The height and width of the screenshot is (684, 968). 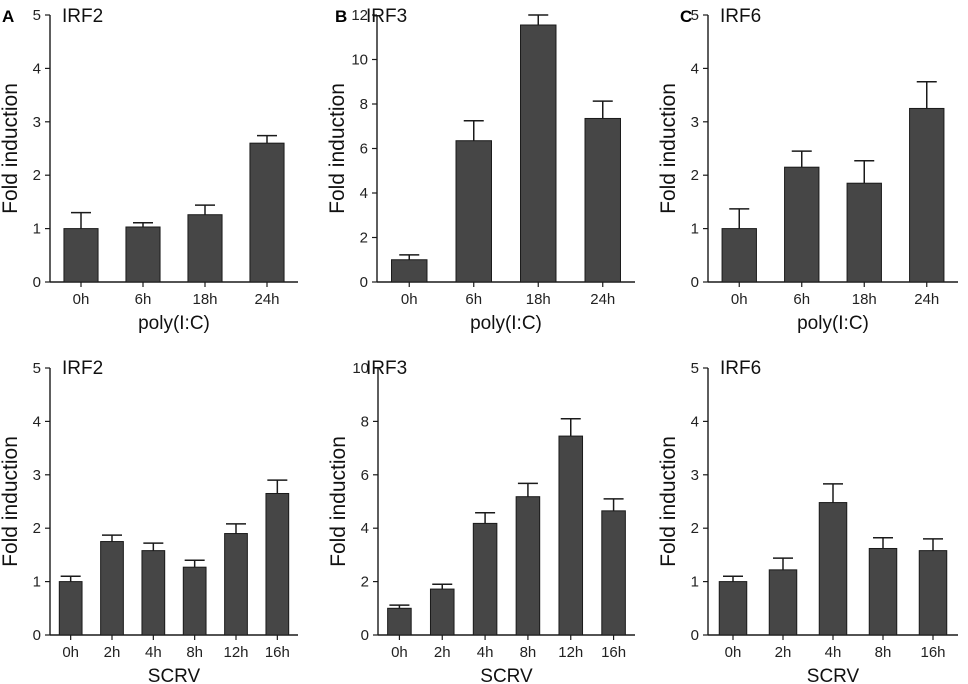 What do you see at coordinates (686, 16) in the screenshot?
I see `panel-letter: C` at bounding box center [686, 16].